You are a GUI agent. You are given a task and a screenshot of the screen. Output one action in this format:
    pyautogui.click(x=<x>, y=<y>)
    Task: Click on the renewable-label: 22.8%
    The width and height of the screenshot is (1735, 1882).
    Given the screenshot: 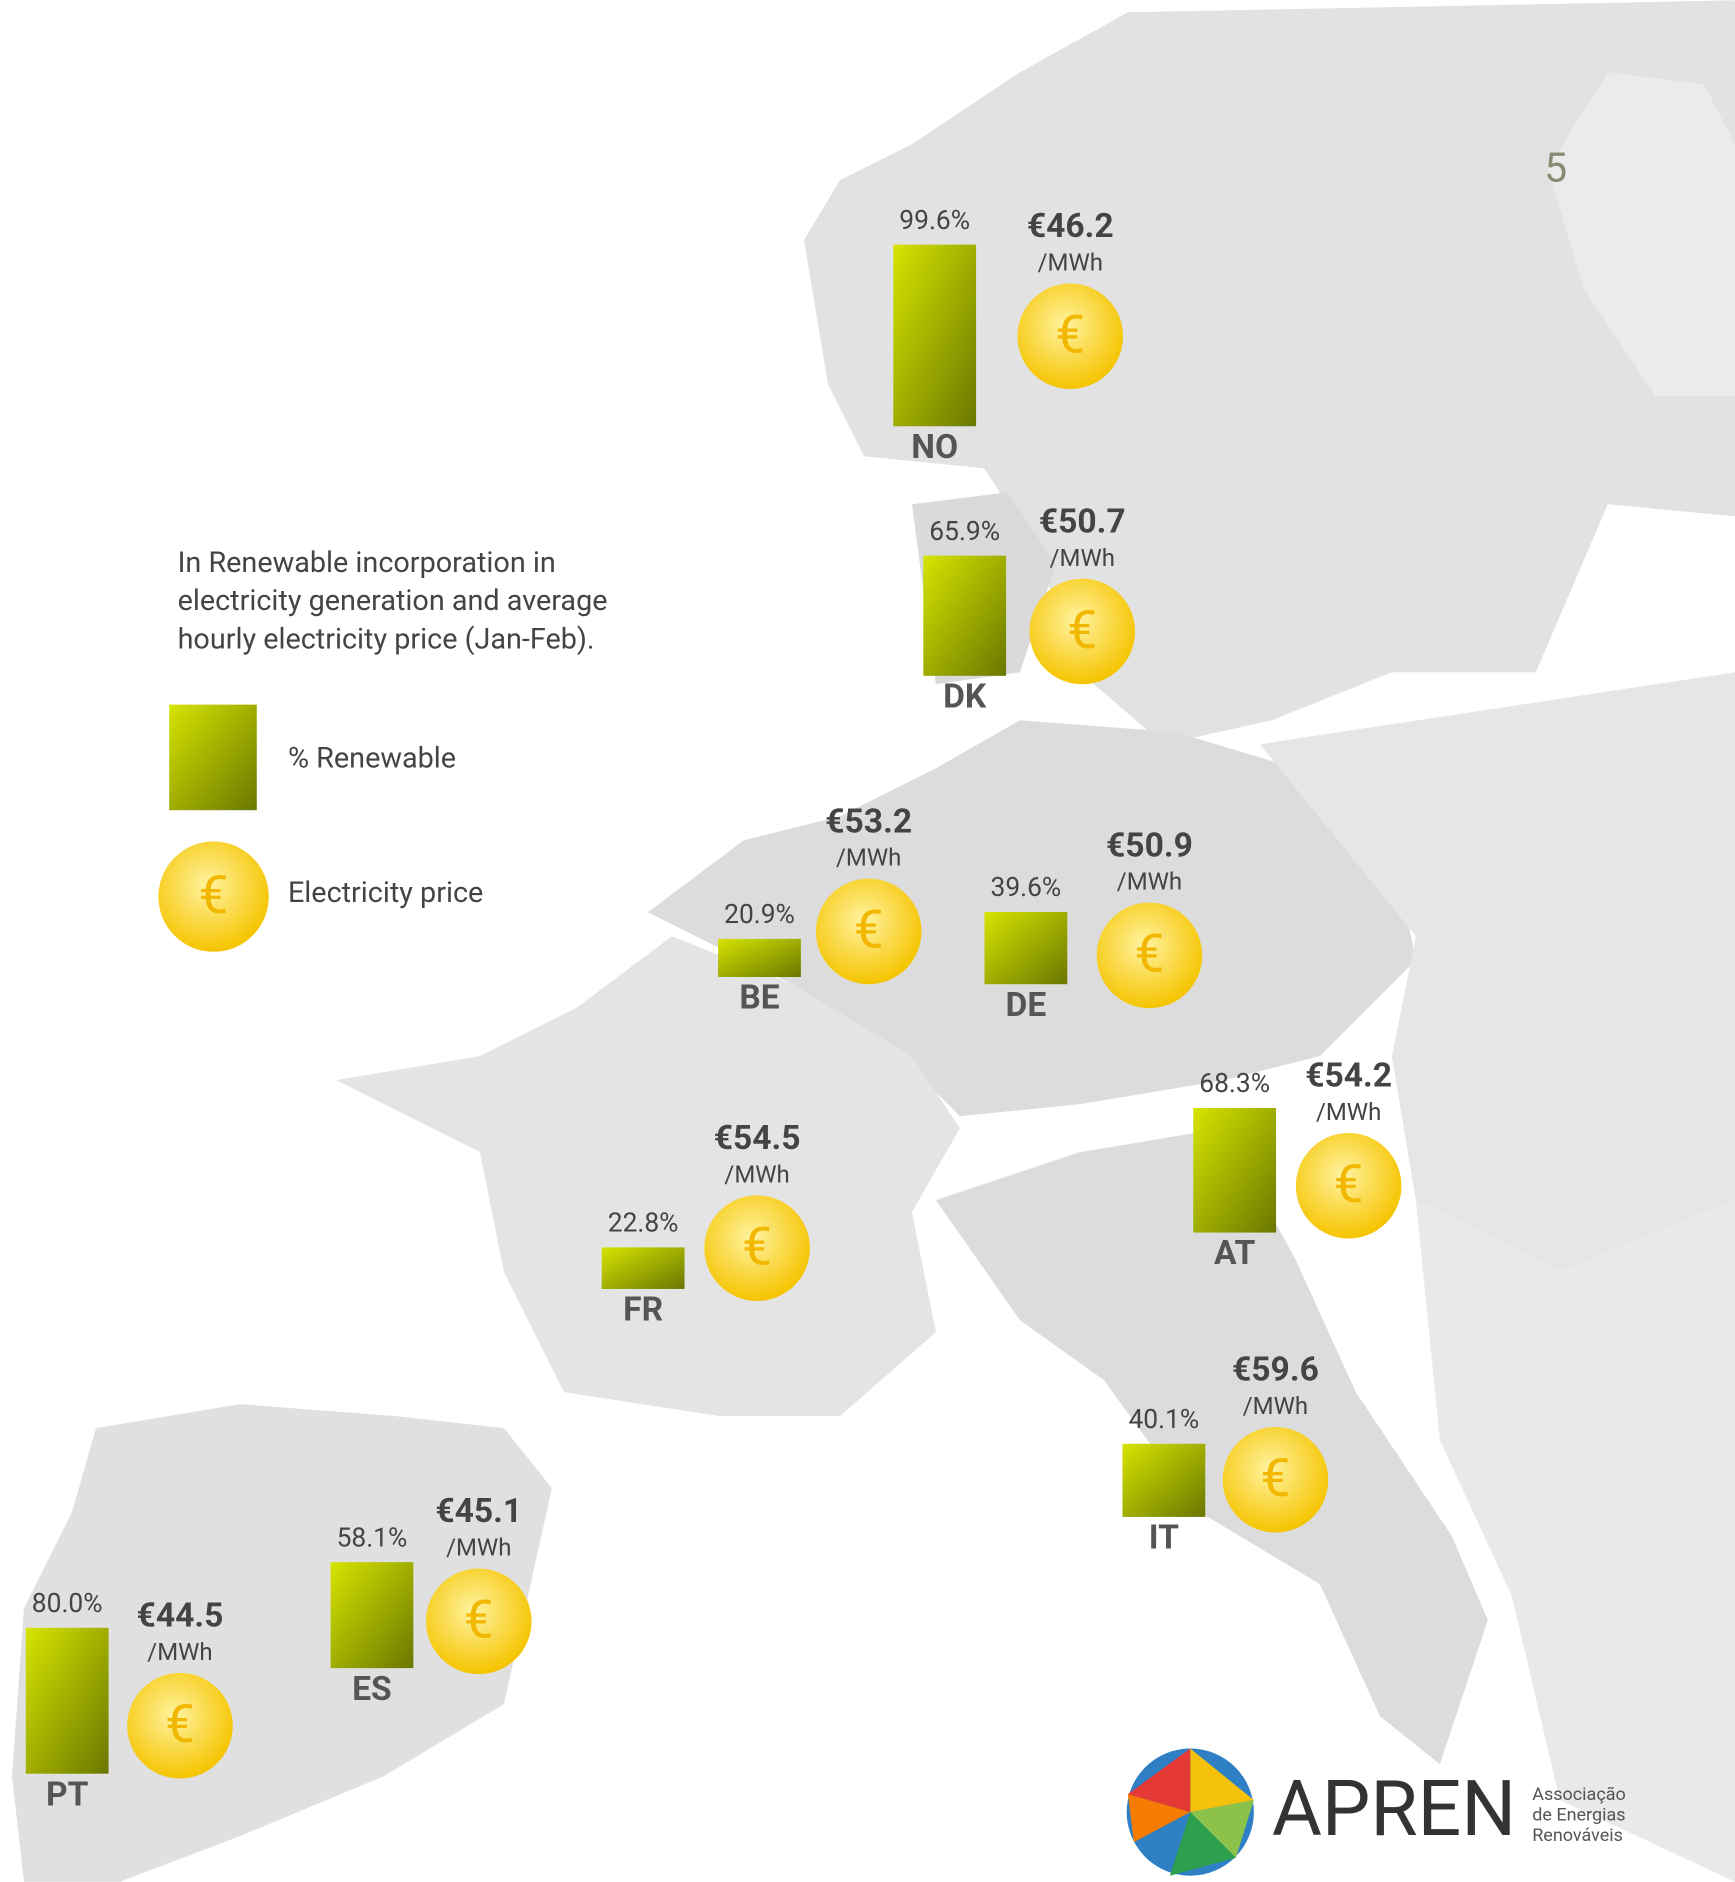 What is the action you would take?
    pyautogui.click(x=643, y=1224)
    